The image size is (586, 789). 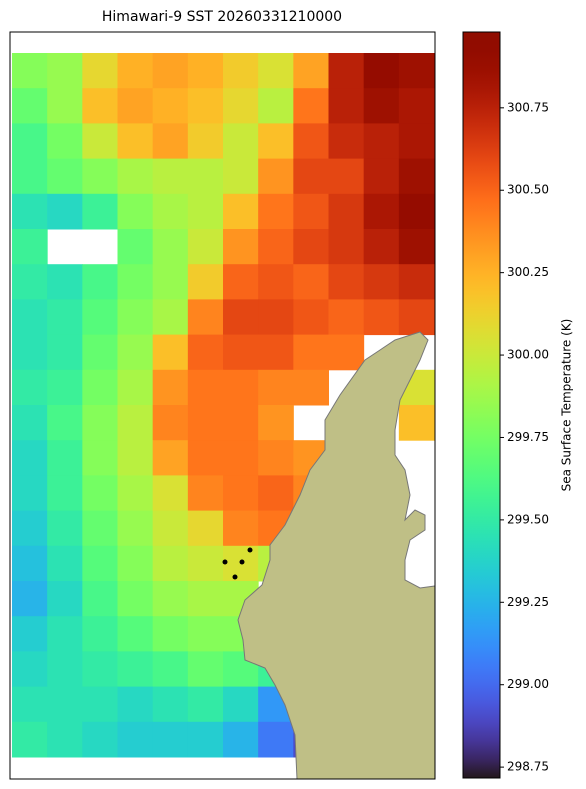 What do you see at coordinates (528, 602) in the screenshot?
I see `colorbar-tick-label: 299.25` at bounding box center [528, 602].